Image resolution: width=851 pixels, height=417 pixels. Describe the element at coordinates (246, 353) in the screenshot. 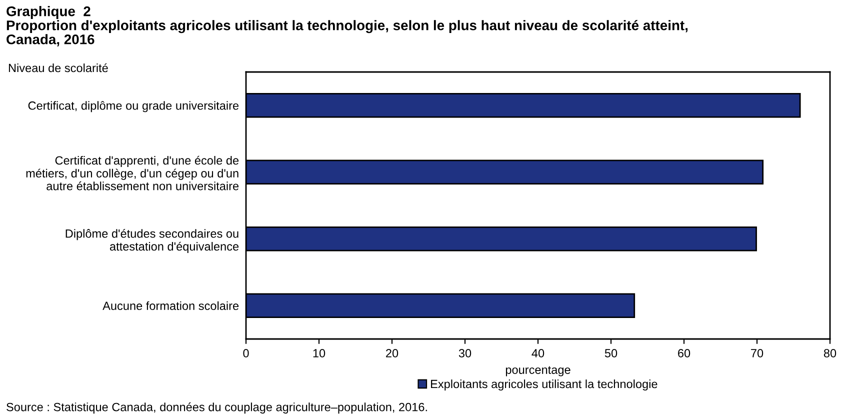

I see `x-tick-label: 0` at that location.